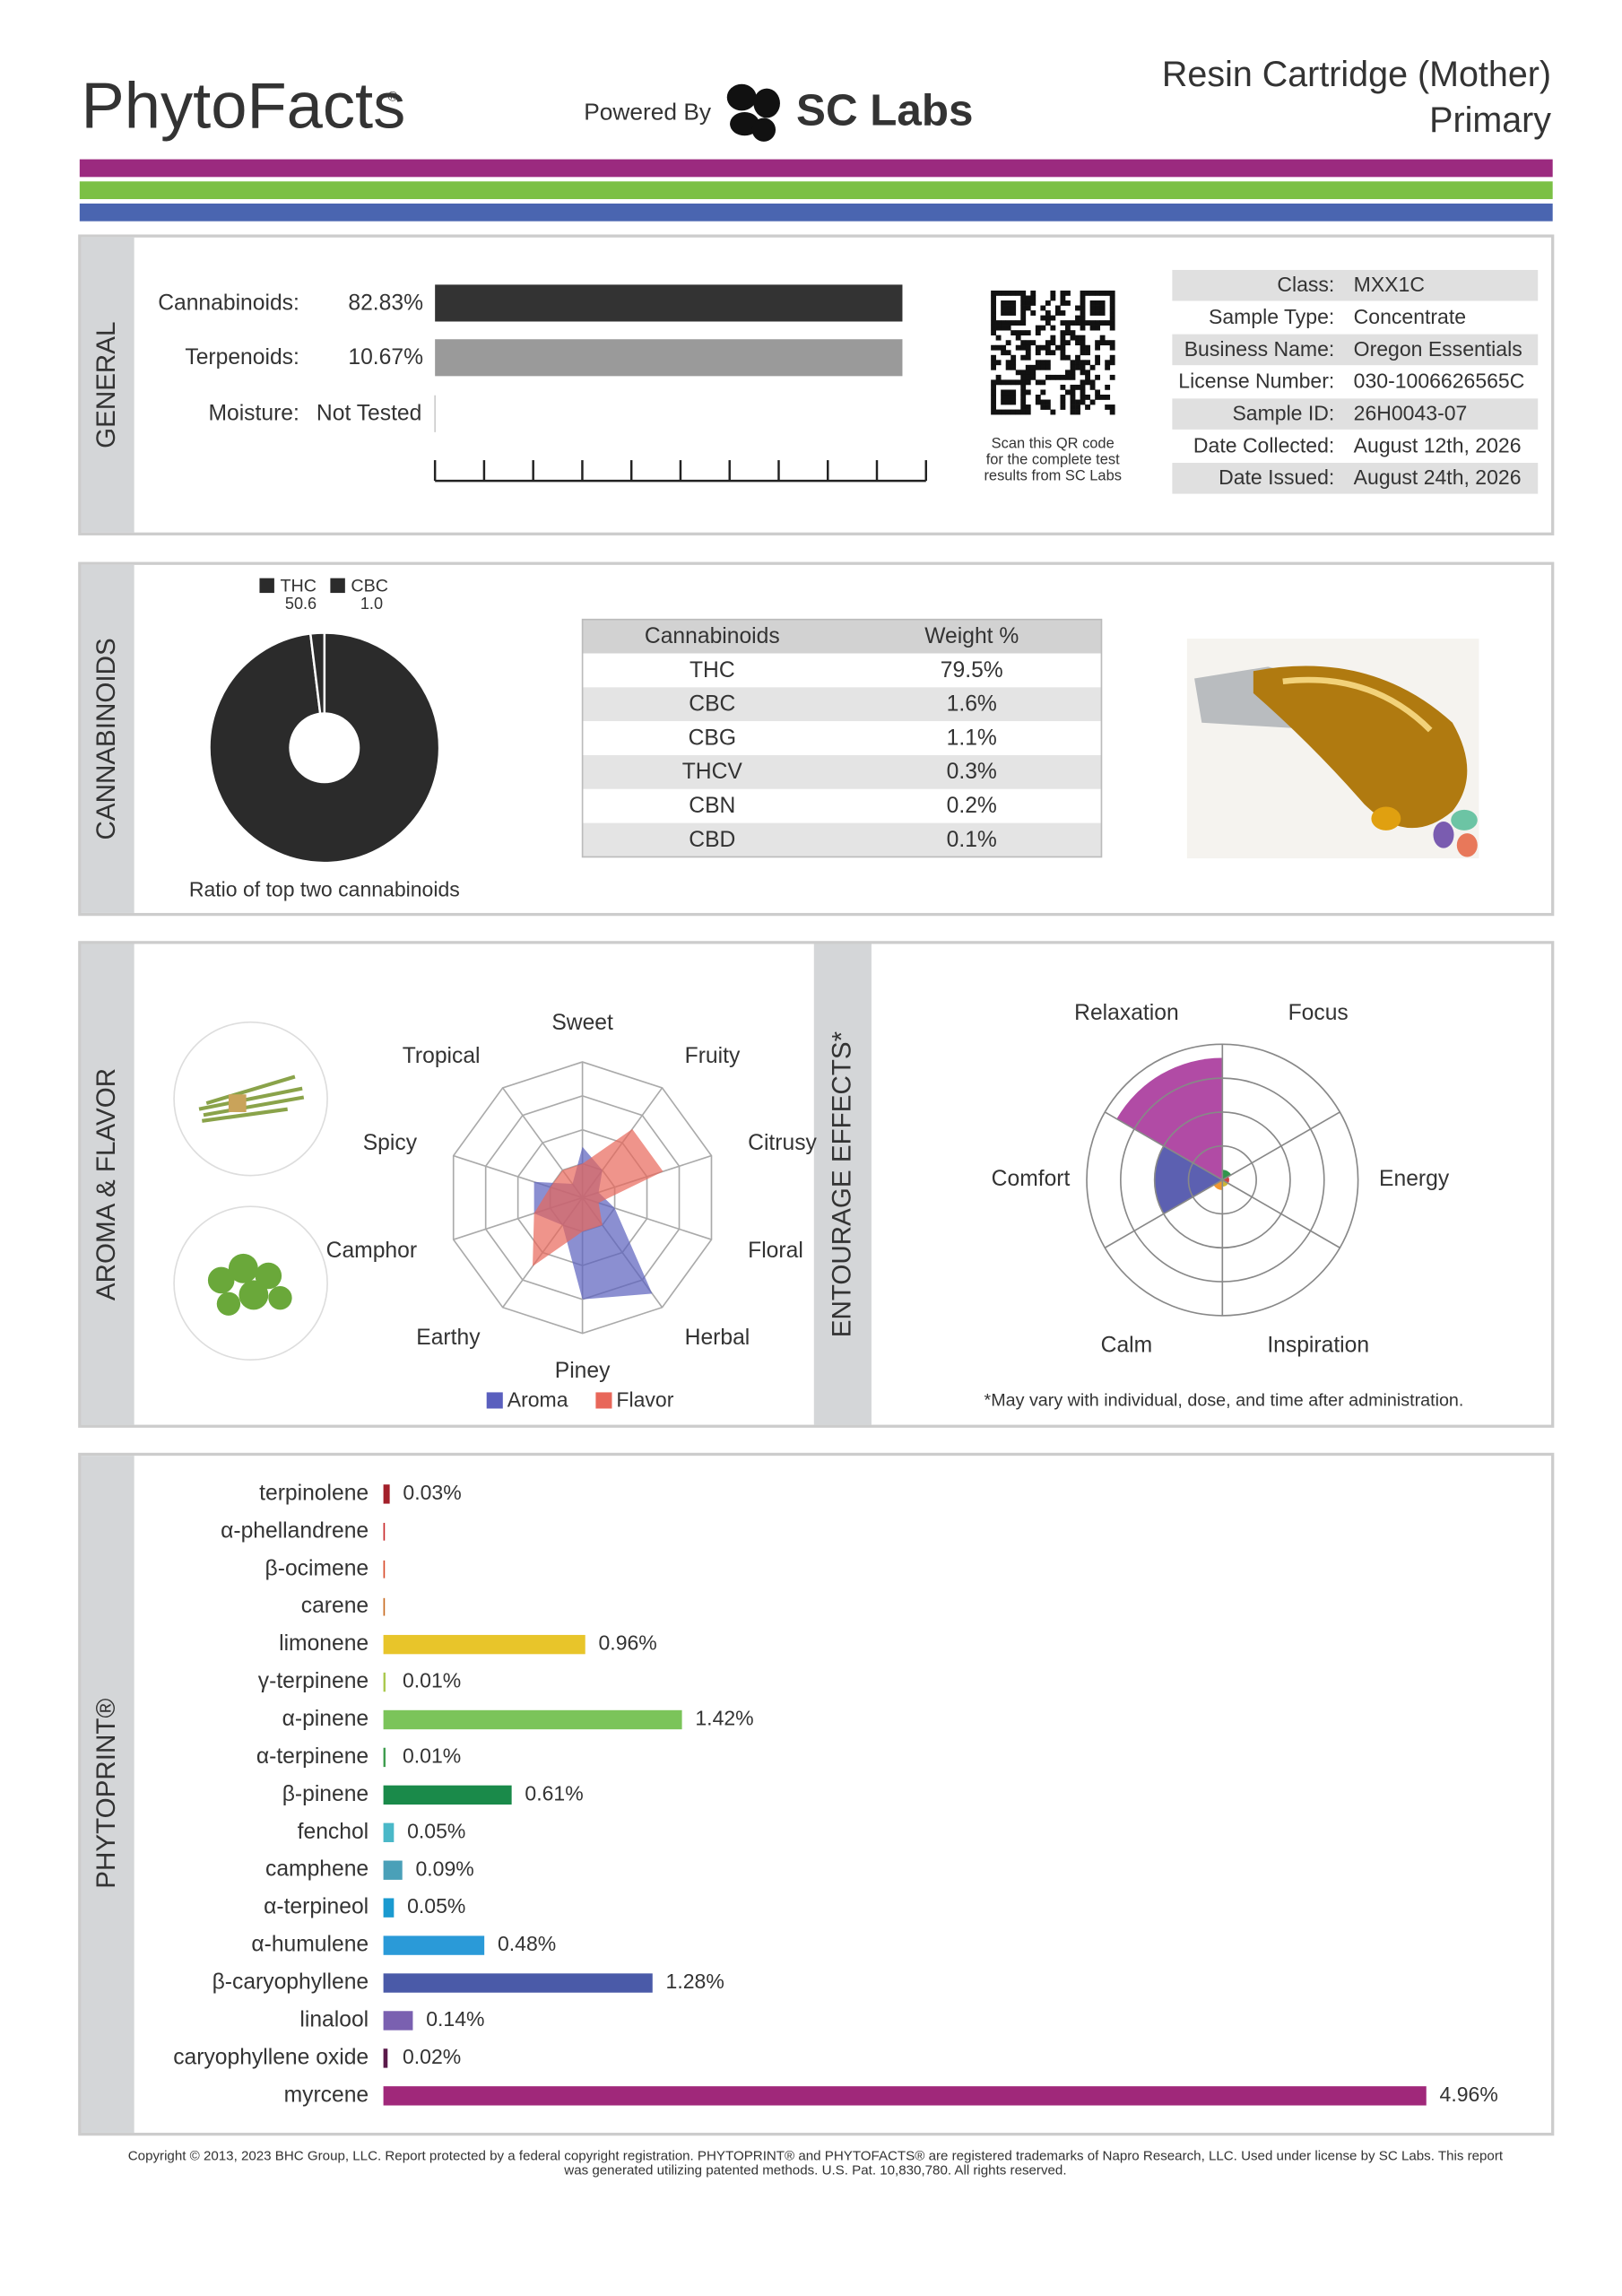  Describe the element at coordinates (712, 704) in the screenshot. I see `table-cell: CBC` at that location.